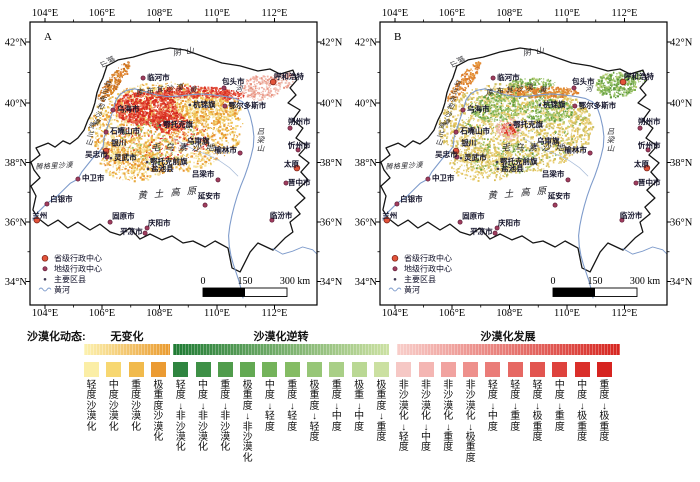 Image resolution: width=700 pixels, height=482 pixels. What do you see at coordinates (99, 115) in the screenshot?
I see `svg-text: 沙` at bounding box center [99, 115].